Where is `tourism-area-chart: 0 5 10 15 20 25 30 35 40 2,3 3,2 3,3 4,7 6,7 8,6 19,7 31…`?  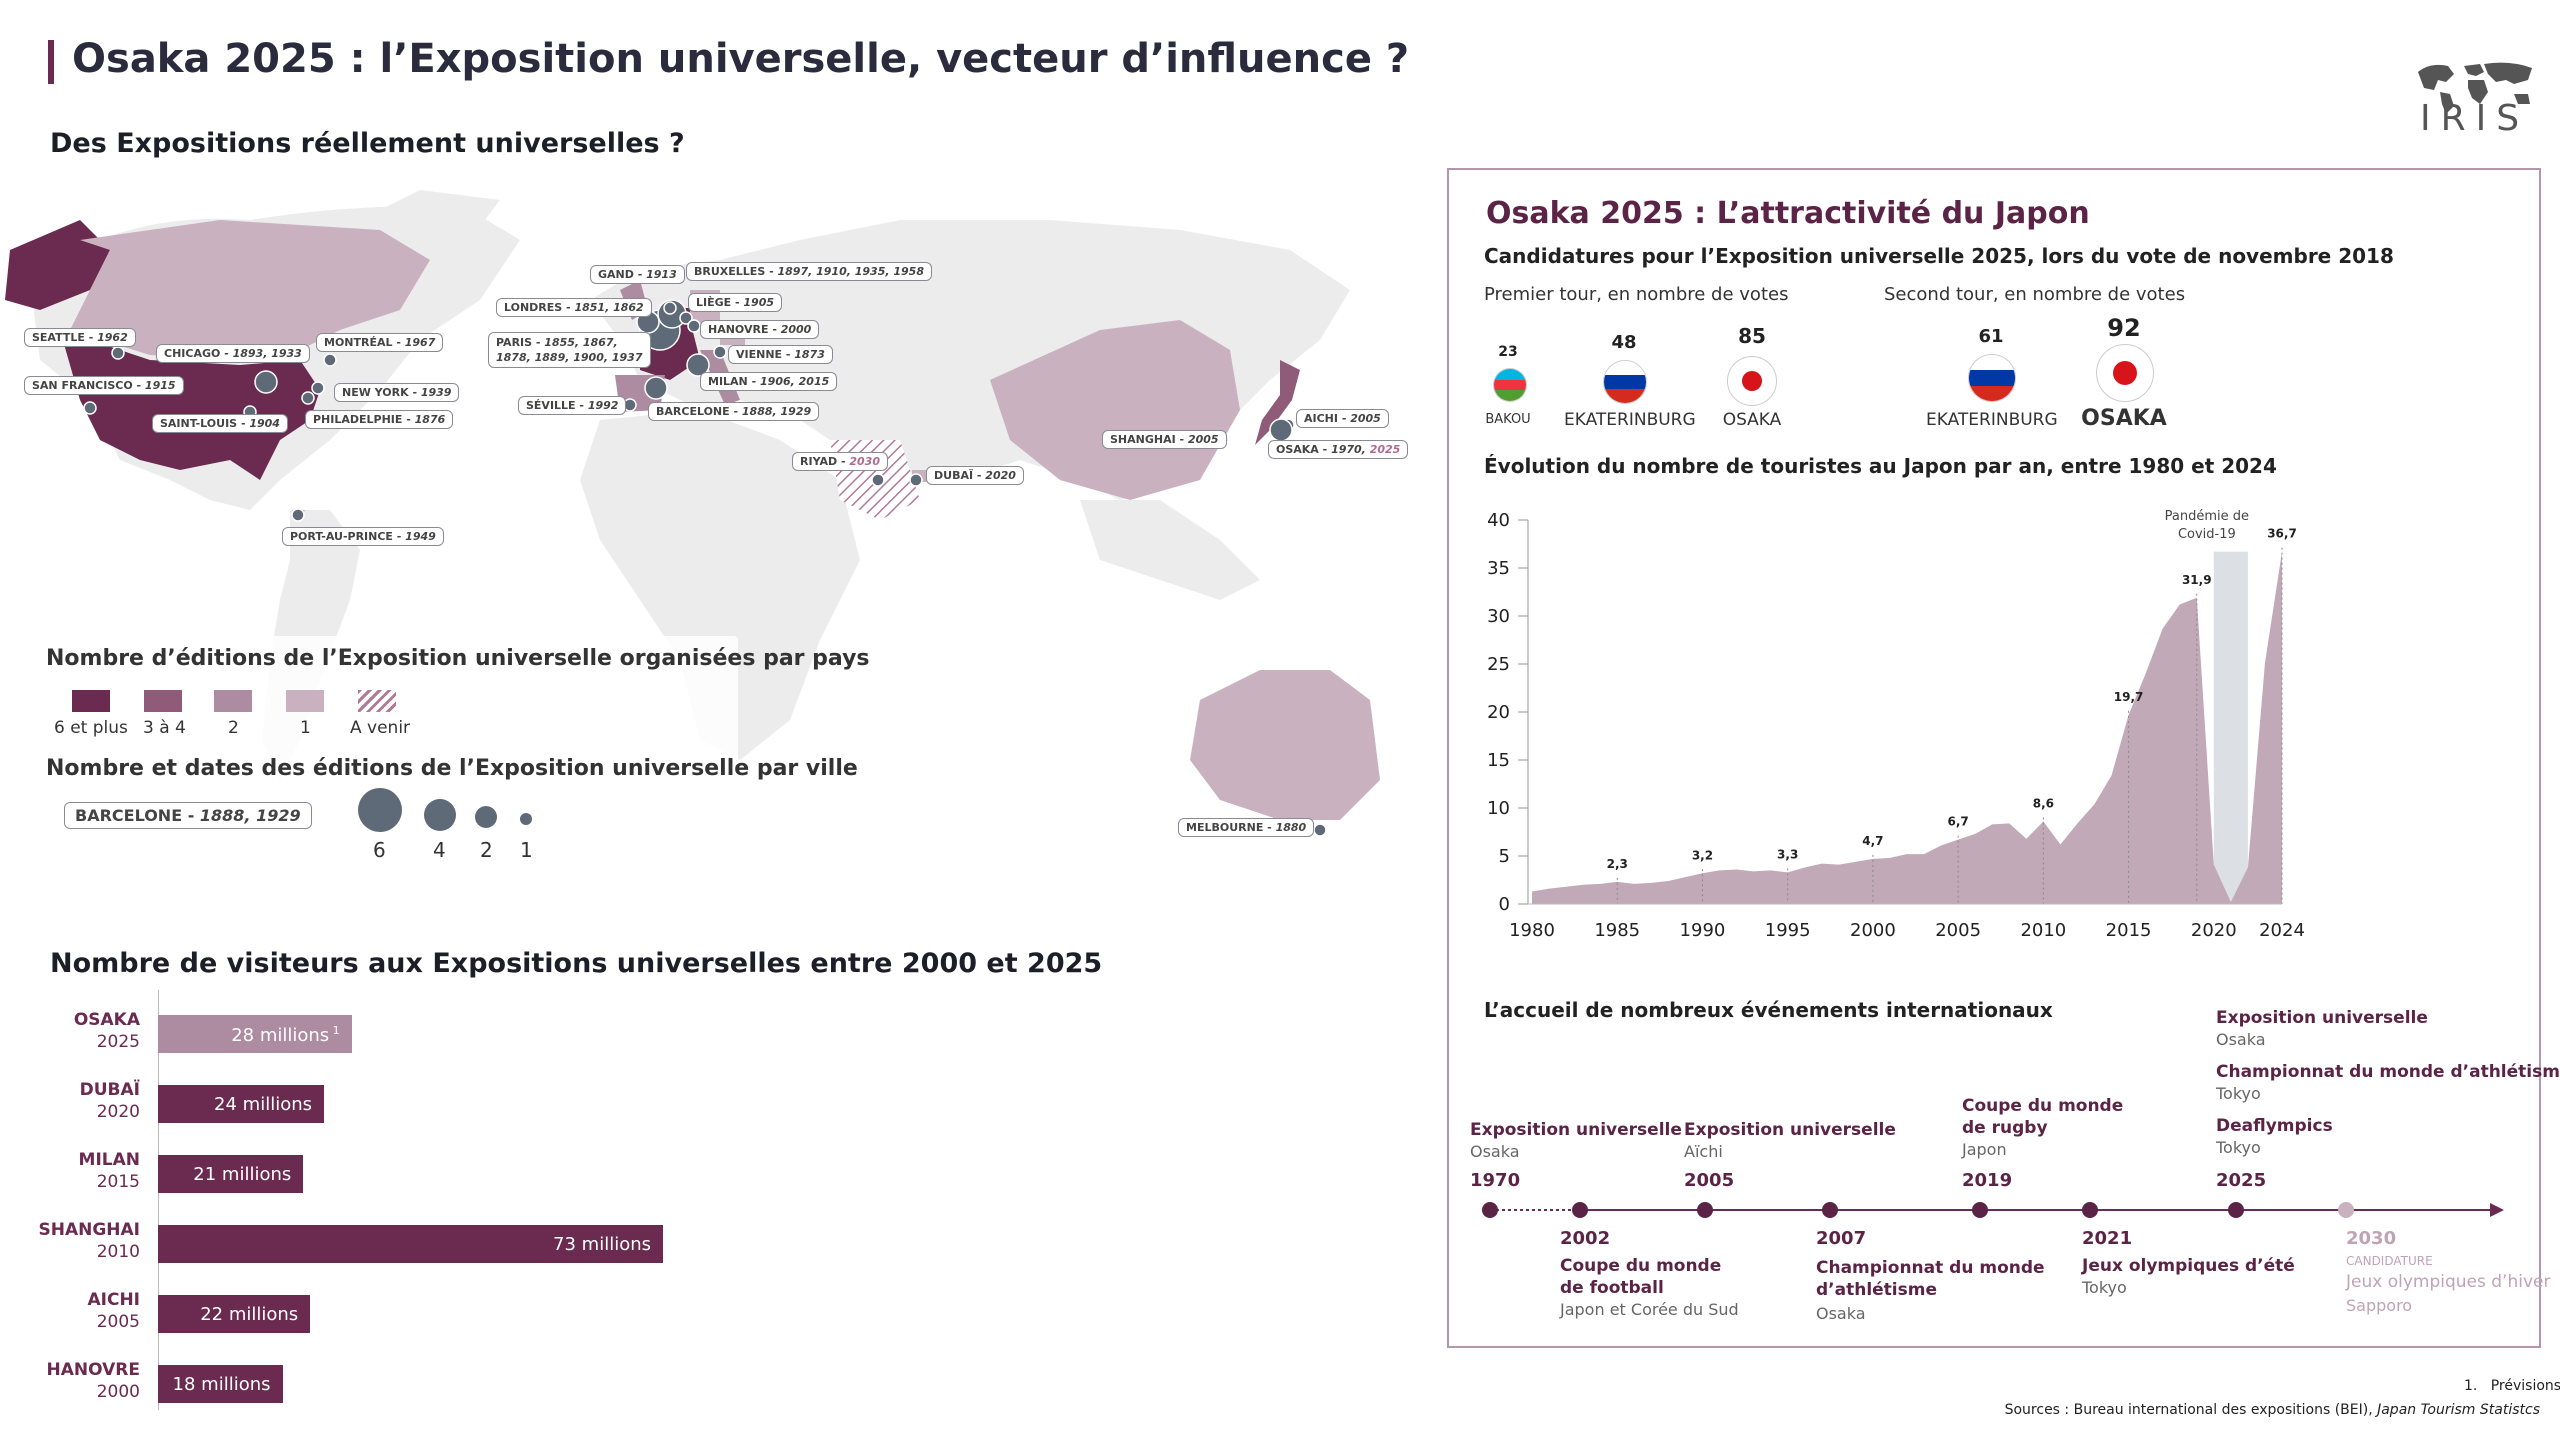
tourism-area-chart: 0 5 10 15 20 25 30 35 40 2,3 3,2 3,3 4,7 6,7 8,6 19,7 31… is located at coordinates (1896, 725).